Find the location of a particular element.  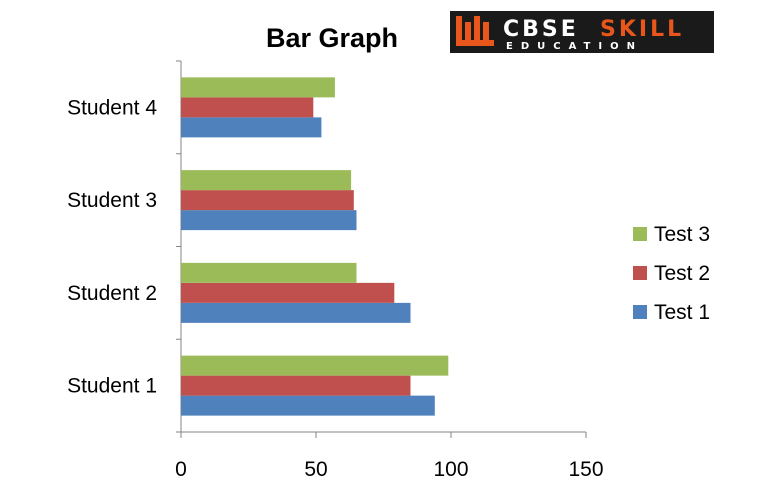

logo-icon is located at coordinates (475, 31).